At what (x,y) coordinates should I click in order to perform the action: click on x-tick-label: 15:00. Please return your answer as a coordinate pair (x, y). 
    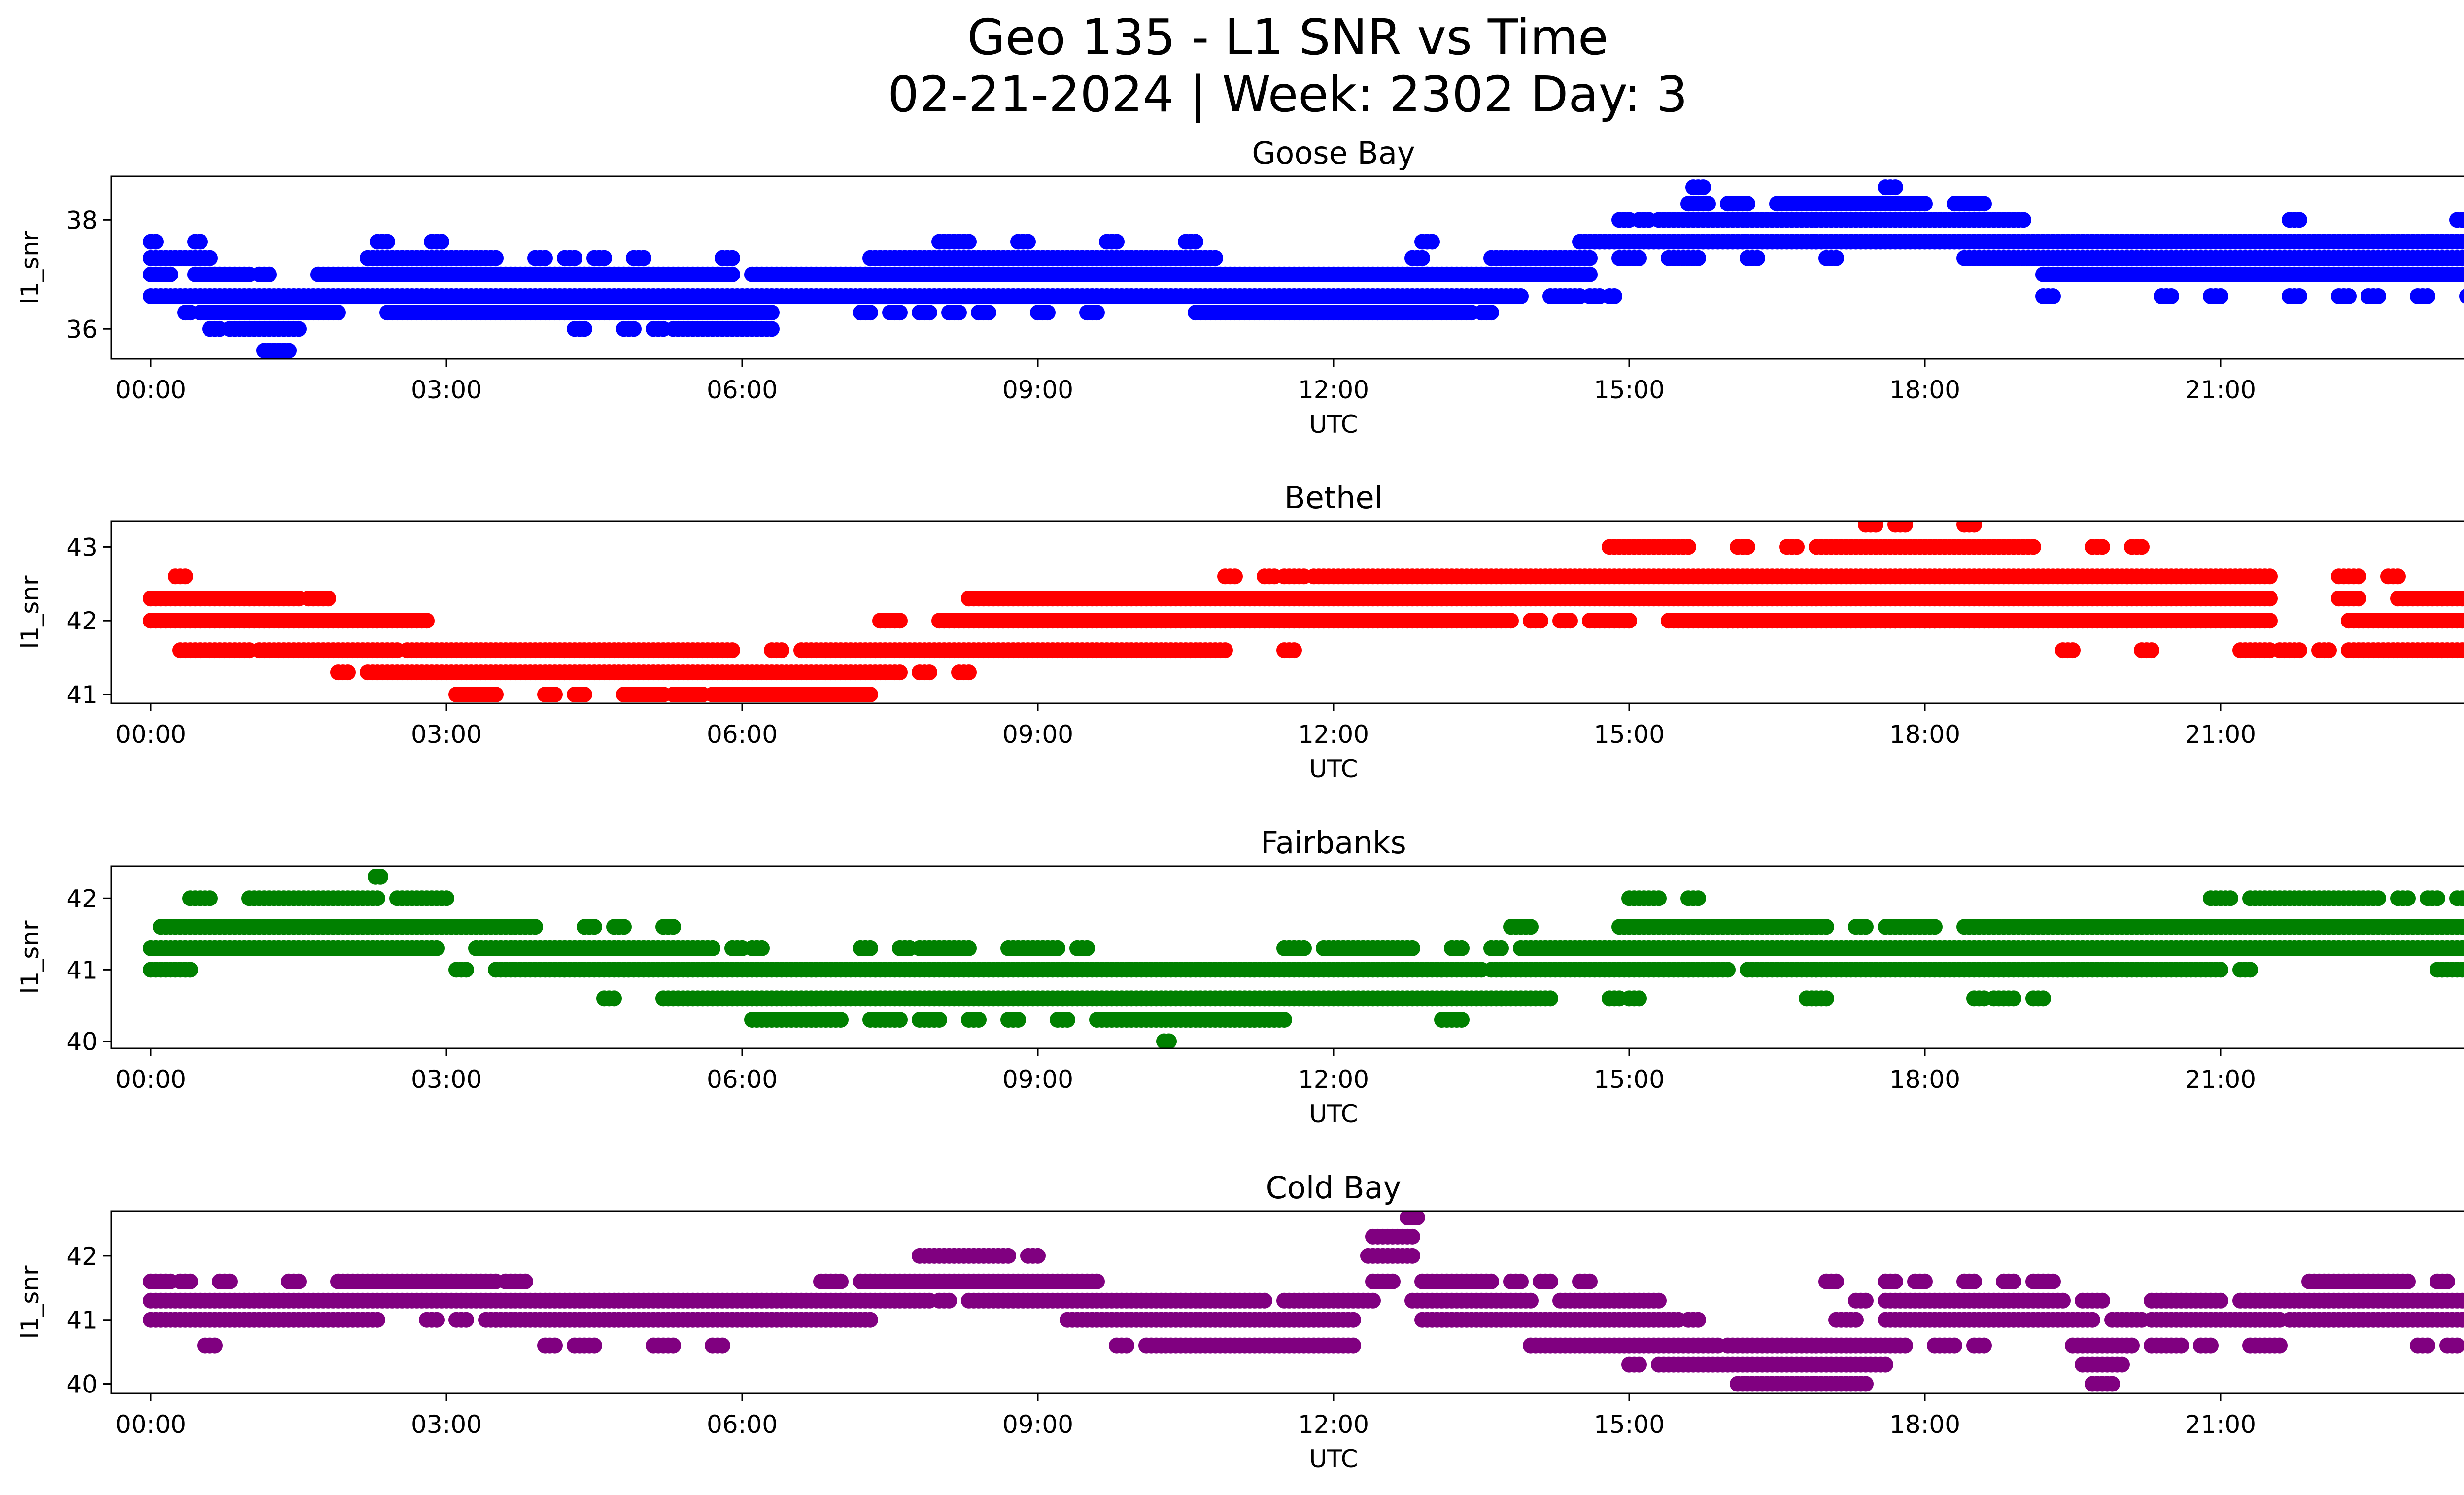
    Looking at the image, I should click on (1629, 734).